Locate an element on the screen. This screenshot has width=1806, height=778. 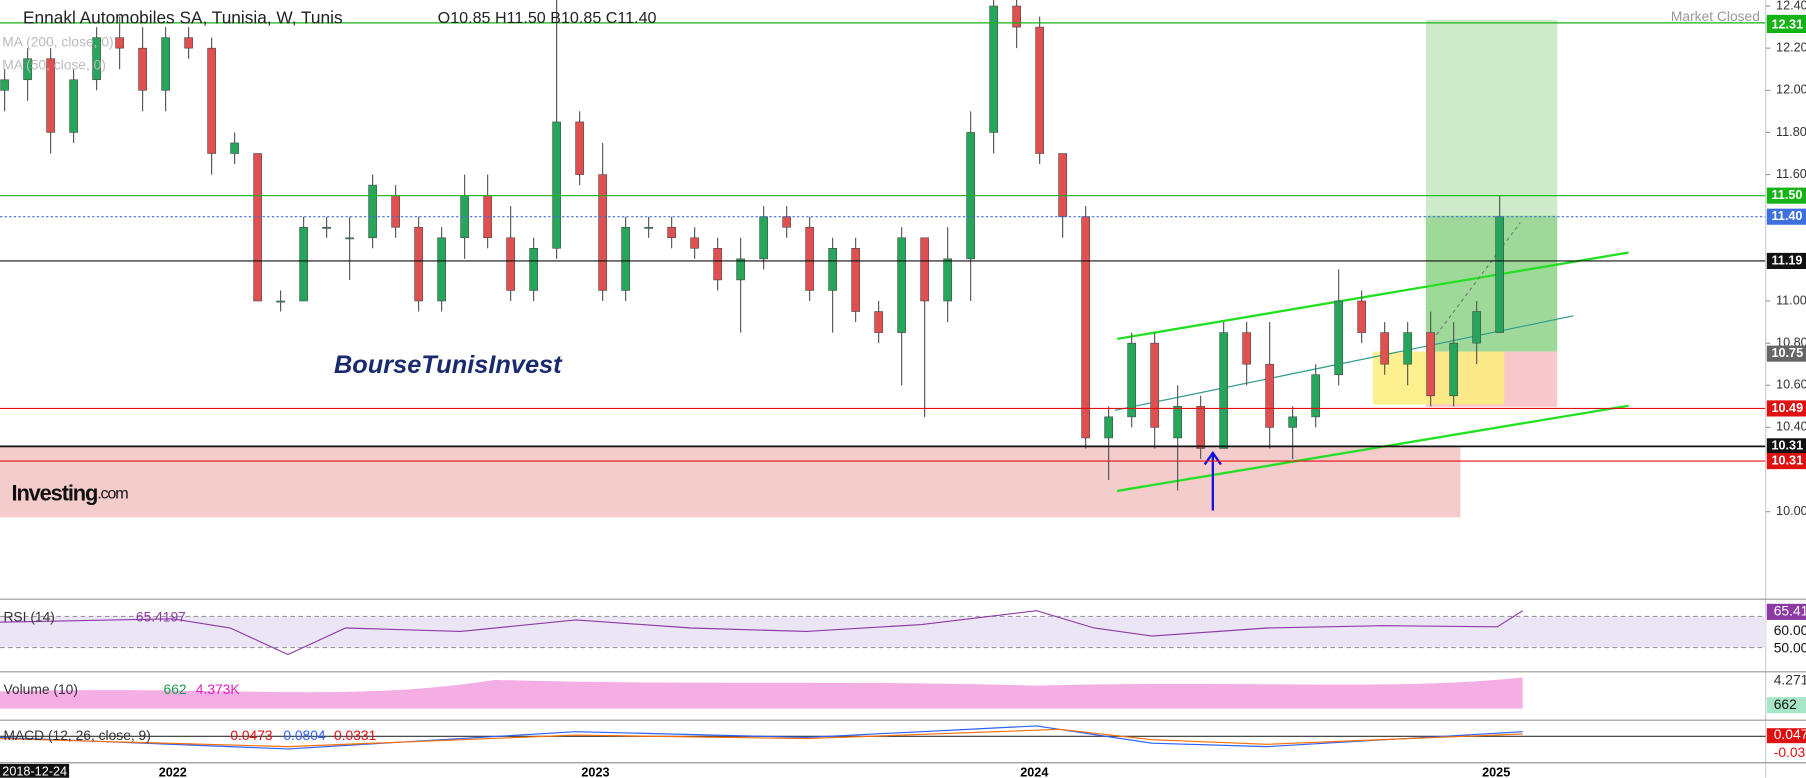
volume-axis-label: 4.271 is located at coordinates (1790, 680).